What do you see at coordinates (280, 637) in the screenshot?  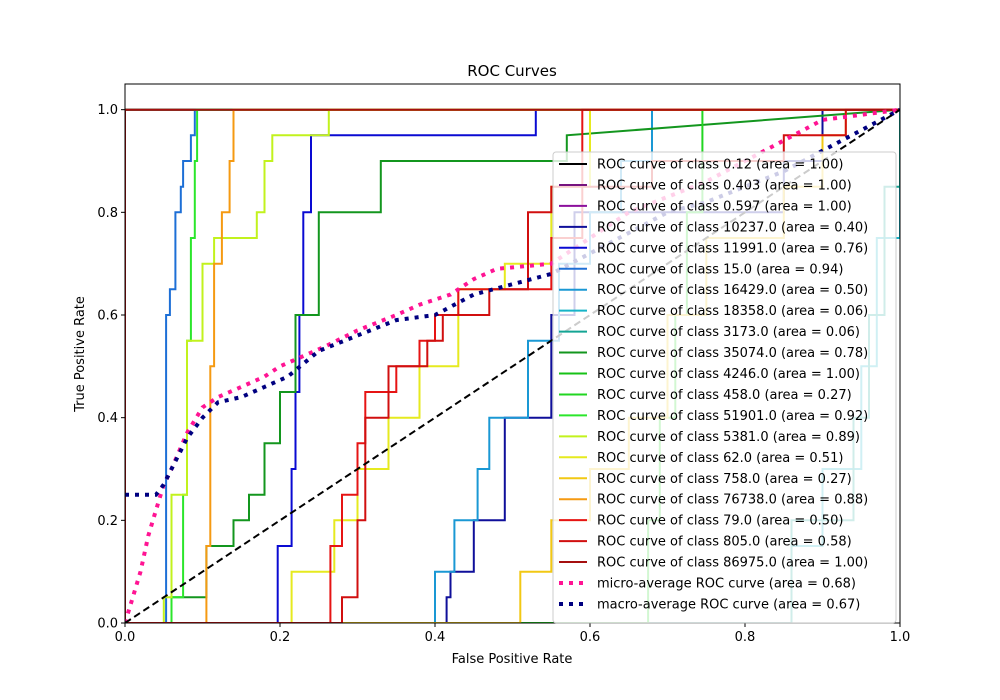 I see `x-tick-label: 0.2` at bounding box center [280, 637].